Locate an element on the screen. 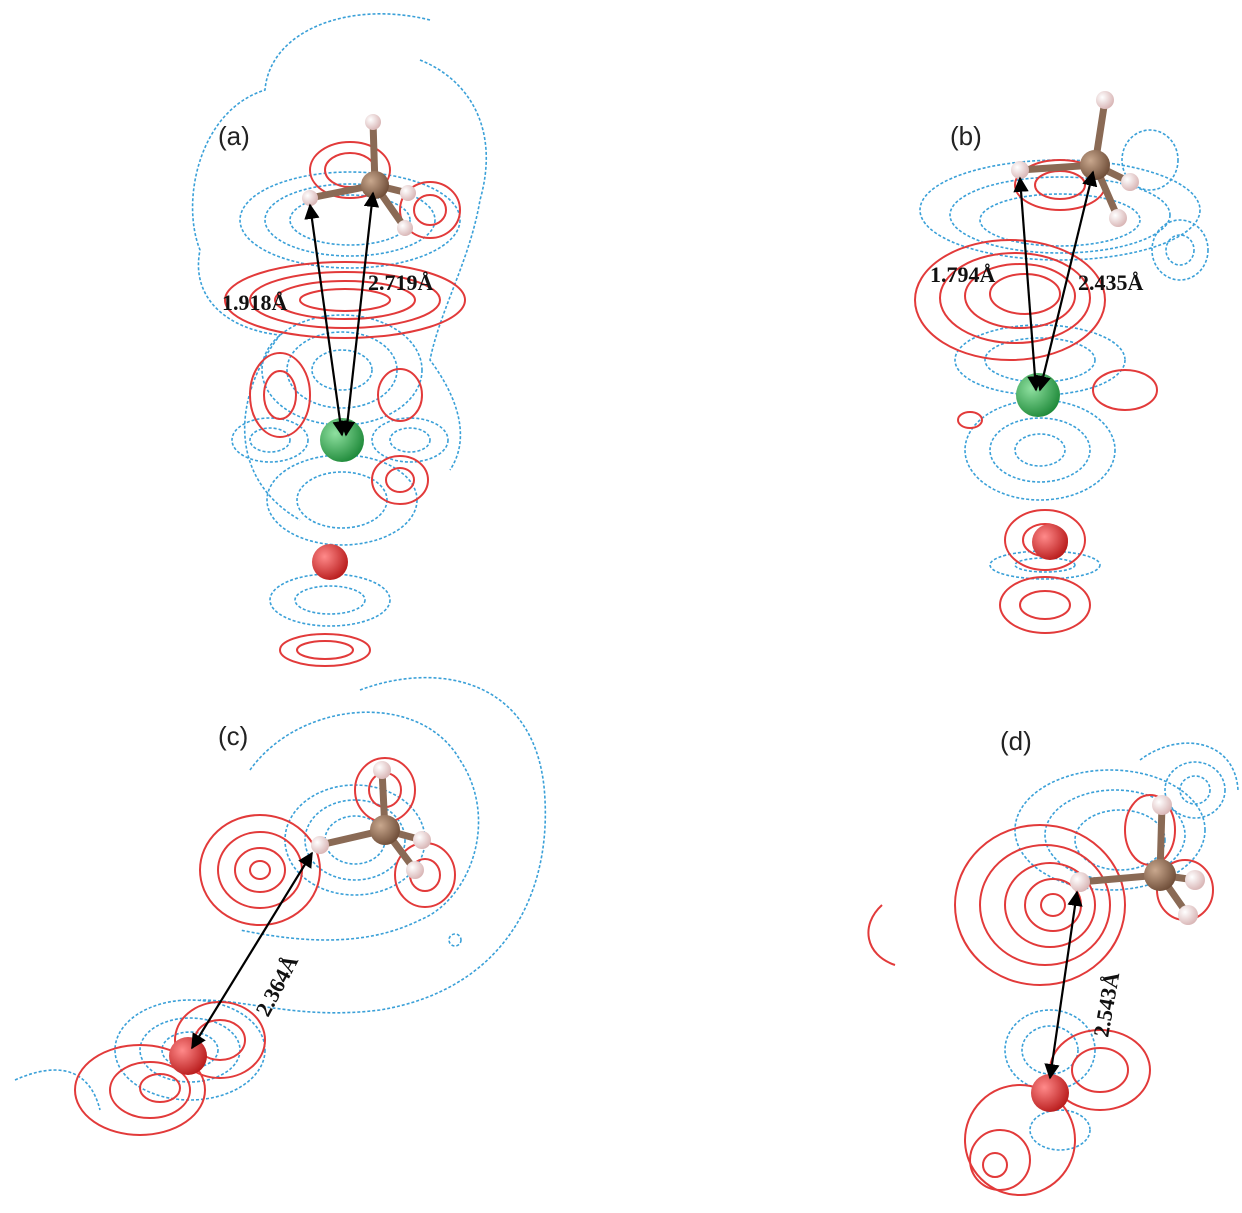 The width and height of the screenshot is (1242, 1213). panel-d: (d) is located at coordinates (1053, 961).